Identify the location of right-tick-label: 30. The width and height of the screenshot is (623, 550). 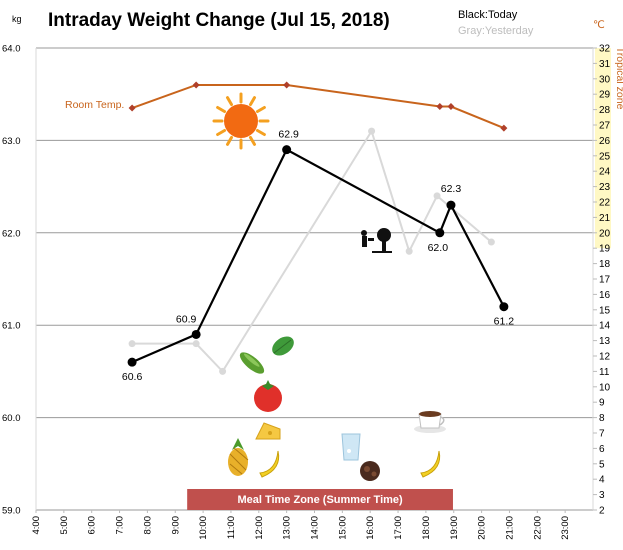
(605, 79).